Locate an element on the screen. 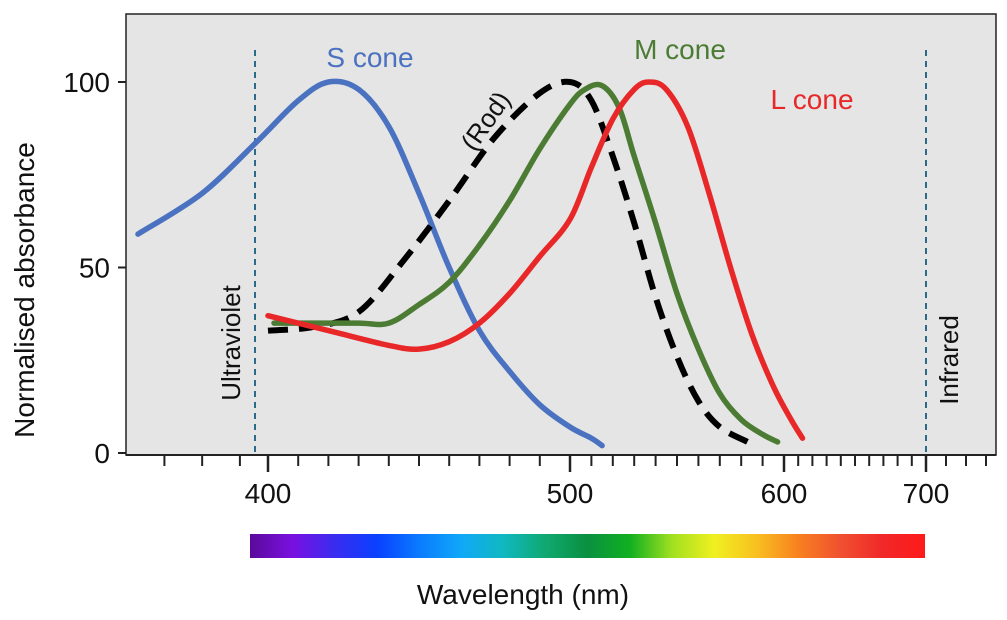  x-axis-title: Wavelength (nm) is located at coordinates (523, 594).